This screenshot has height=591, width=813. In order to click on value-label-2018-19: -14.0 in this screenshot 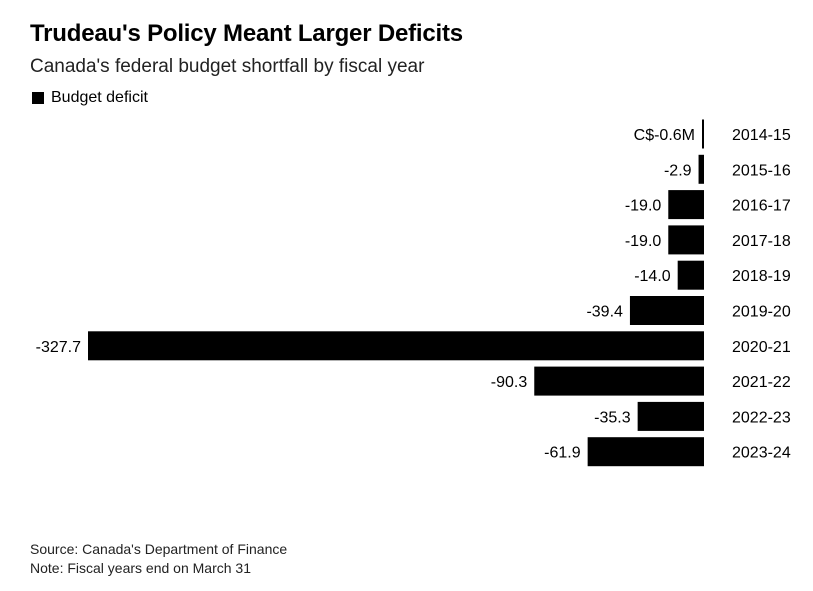, I will do `click(652, 276)`.